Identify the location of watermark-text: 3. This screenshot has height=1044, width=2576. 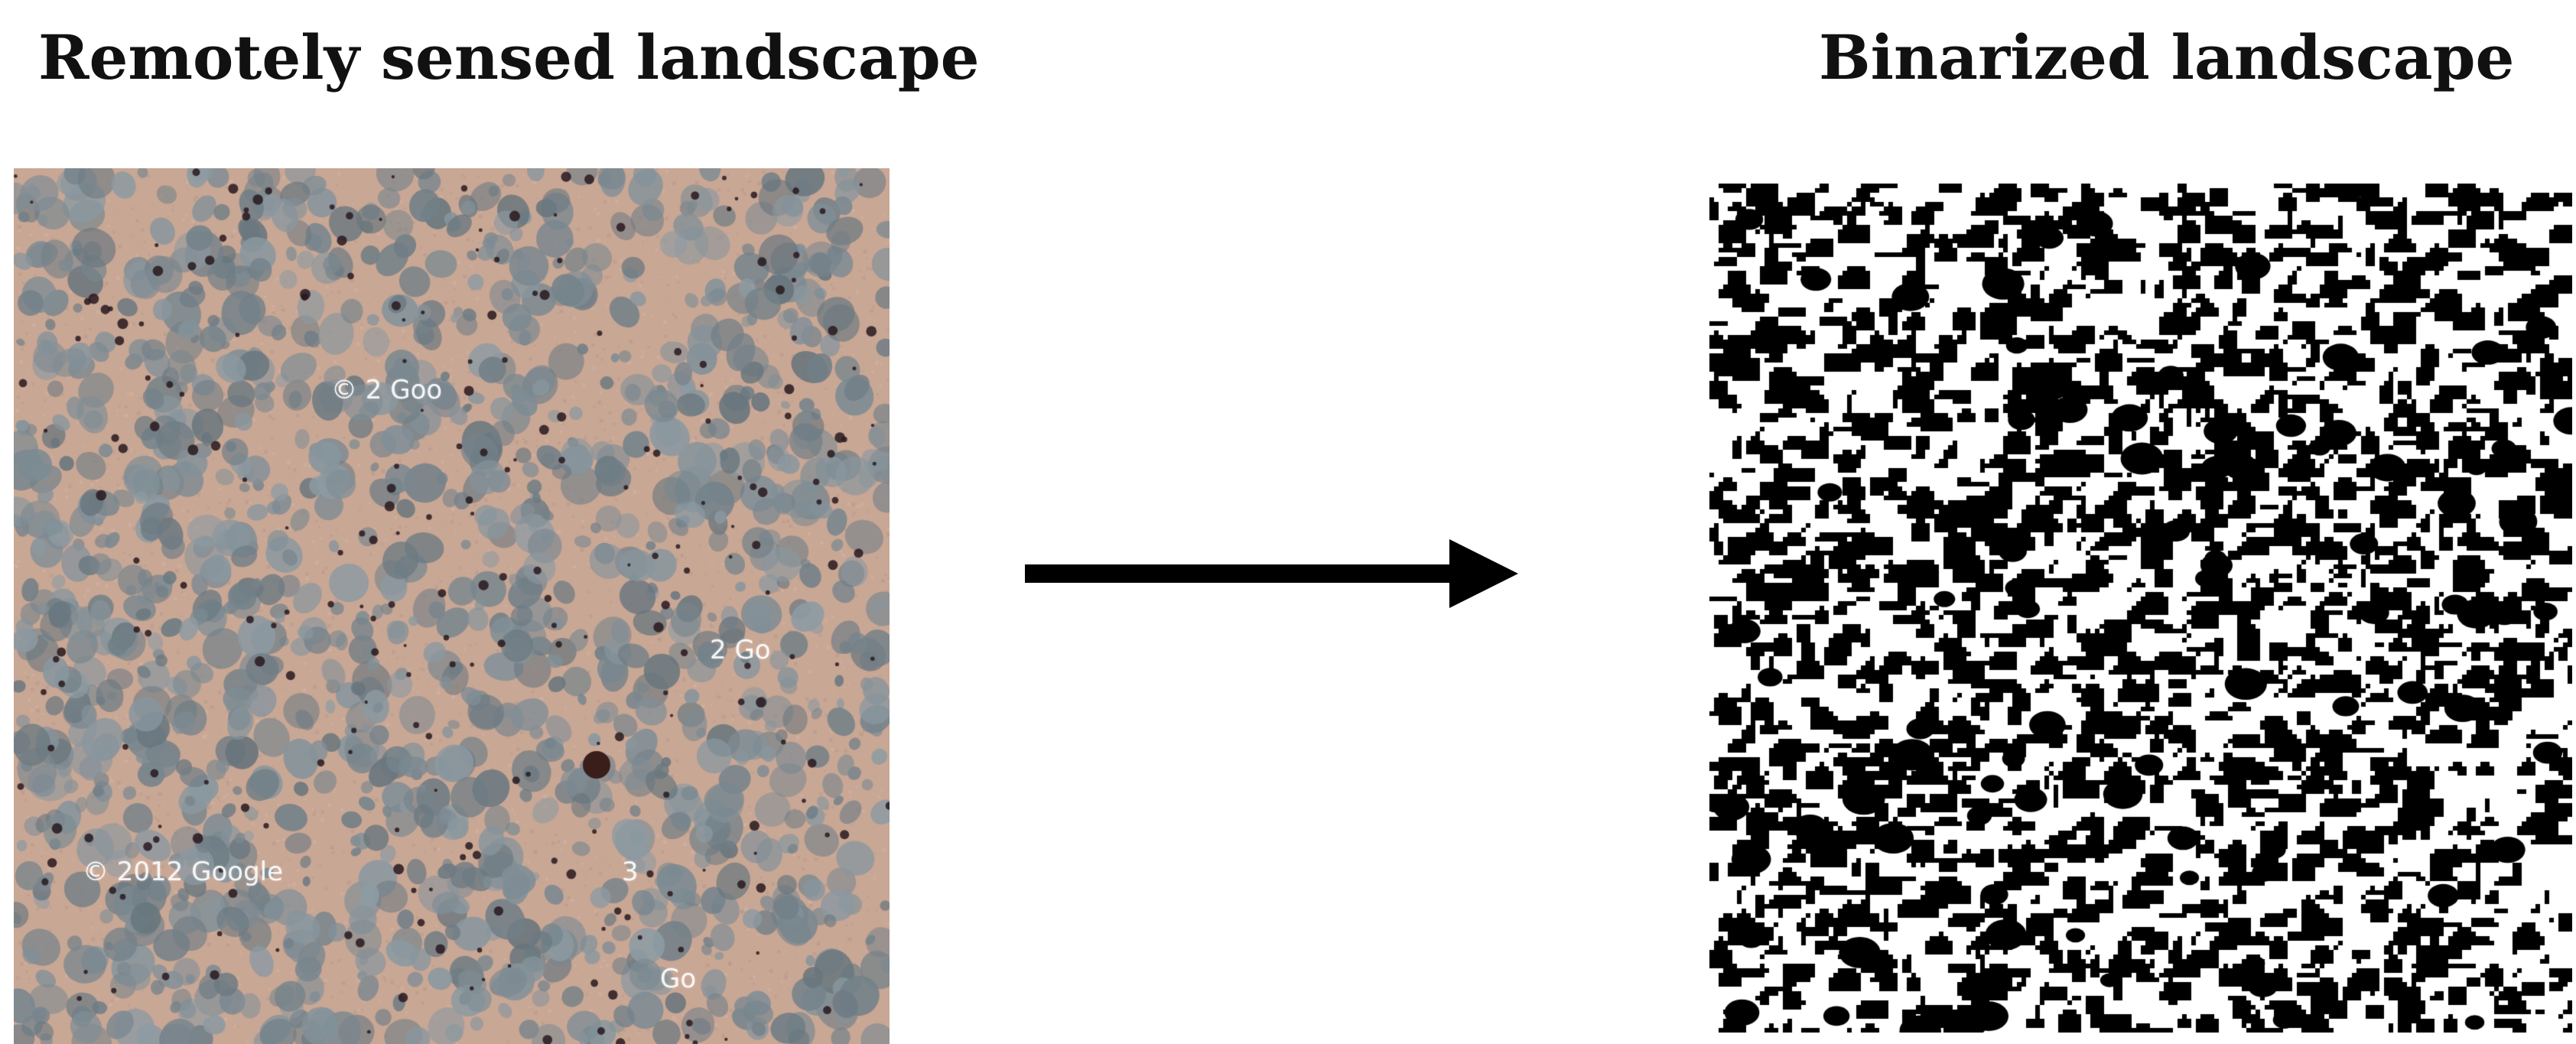
(630, 872).